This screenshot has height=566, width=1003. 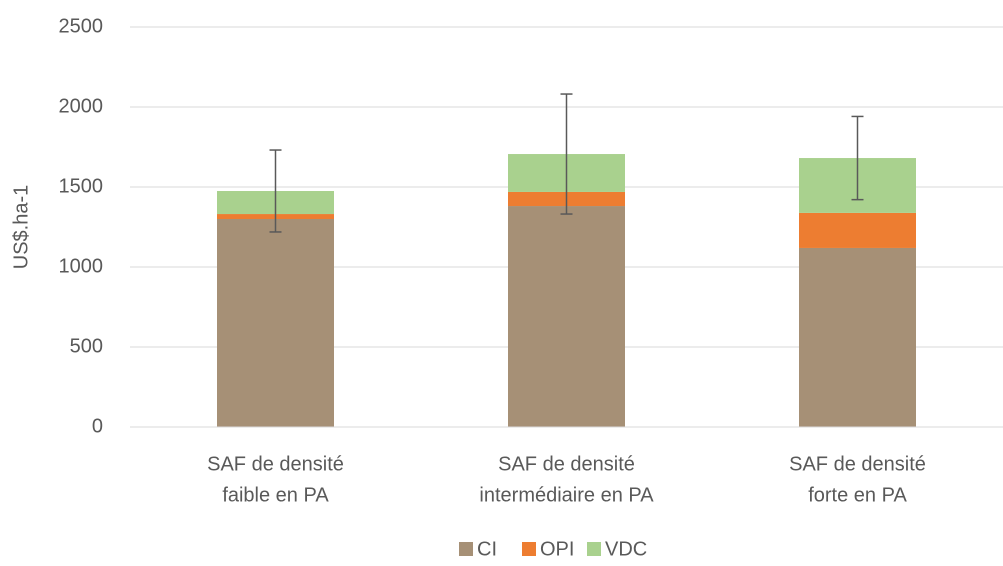 I want to click on x-tick-label: intermédiaire en PA, so click(x=566, y=495).